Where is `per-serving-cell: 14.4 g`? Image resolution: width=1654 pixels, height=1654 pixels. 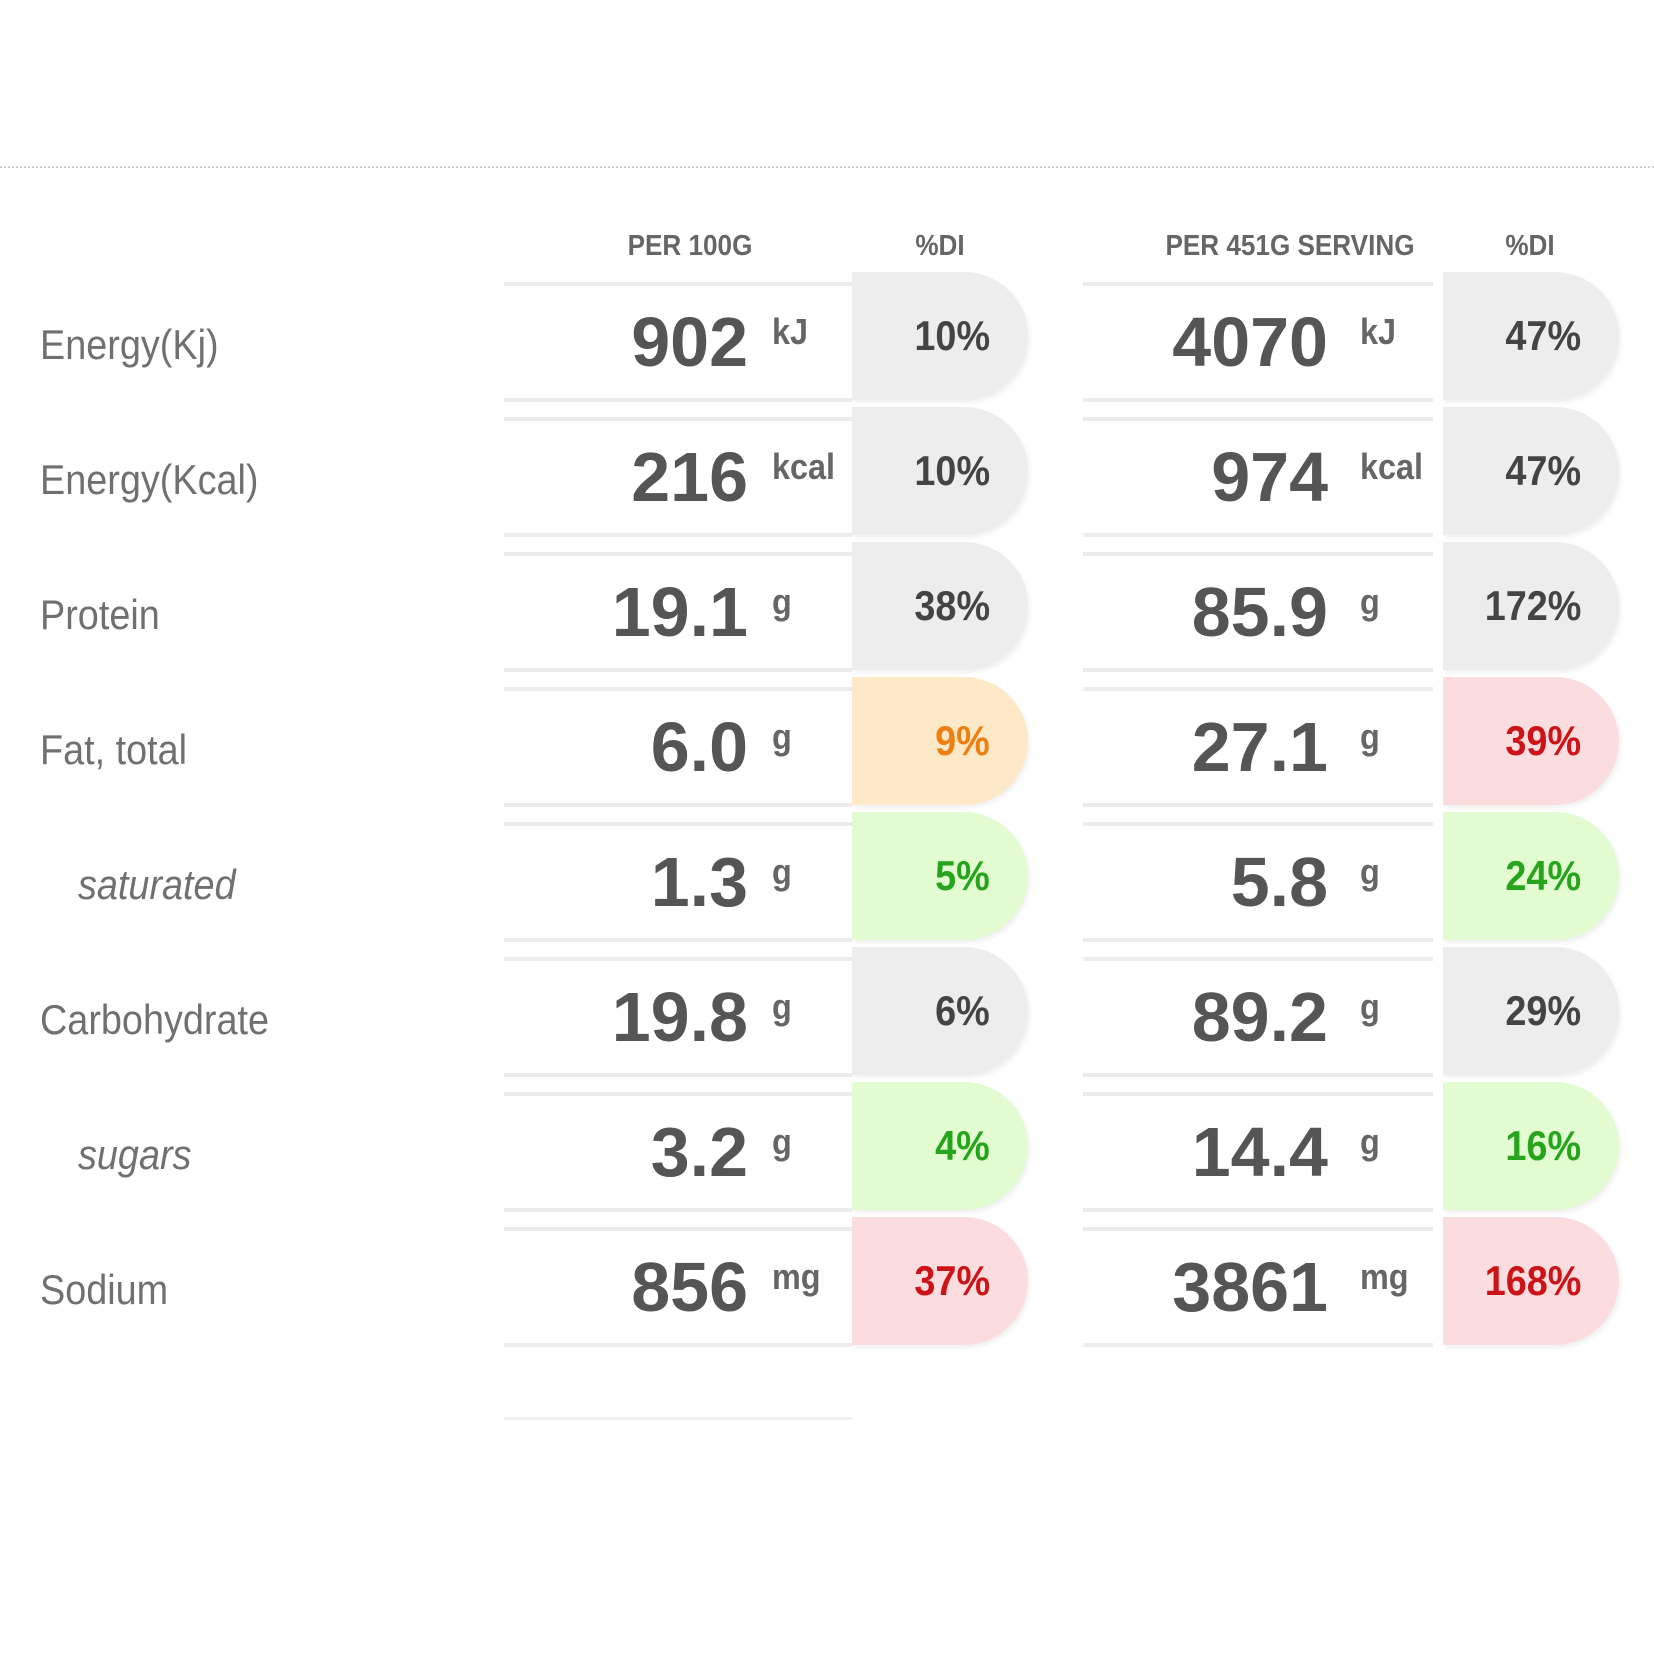 per-serving-cell: 14.4 g is located at coordinates (1258, 1152).